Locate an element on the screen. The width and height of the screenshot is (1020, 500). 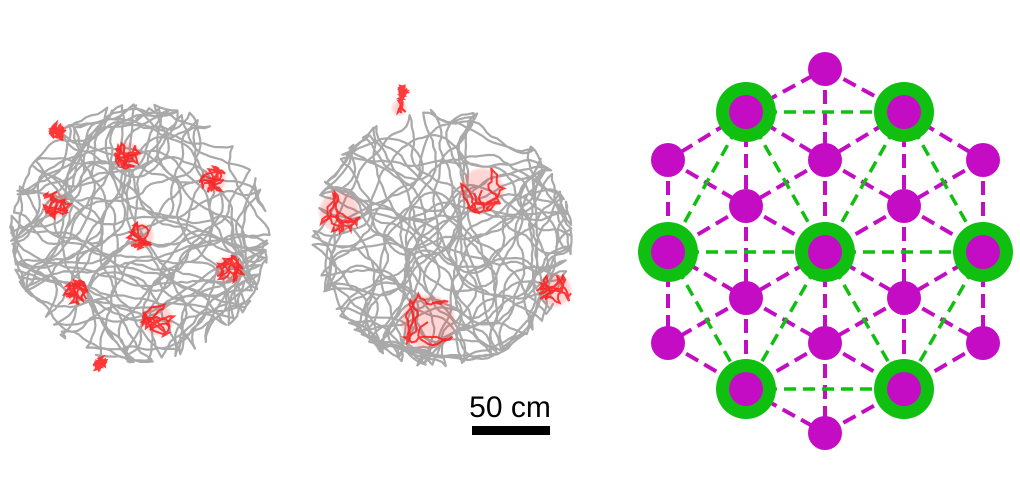
scale-bar: 50 cm is located at coordinates (510, 413).